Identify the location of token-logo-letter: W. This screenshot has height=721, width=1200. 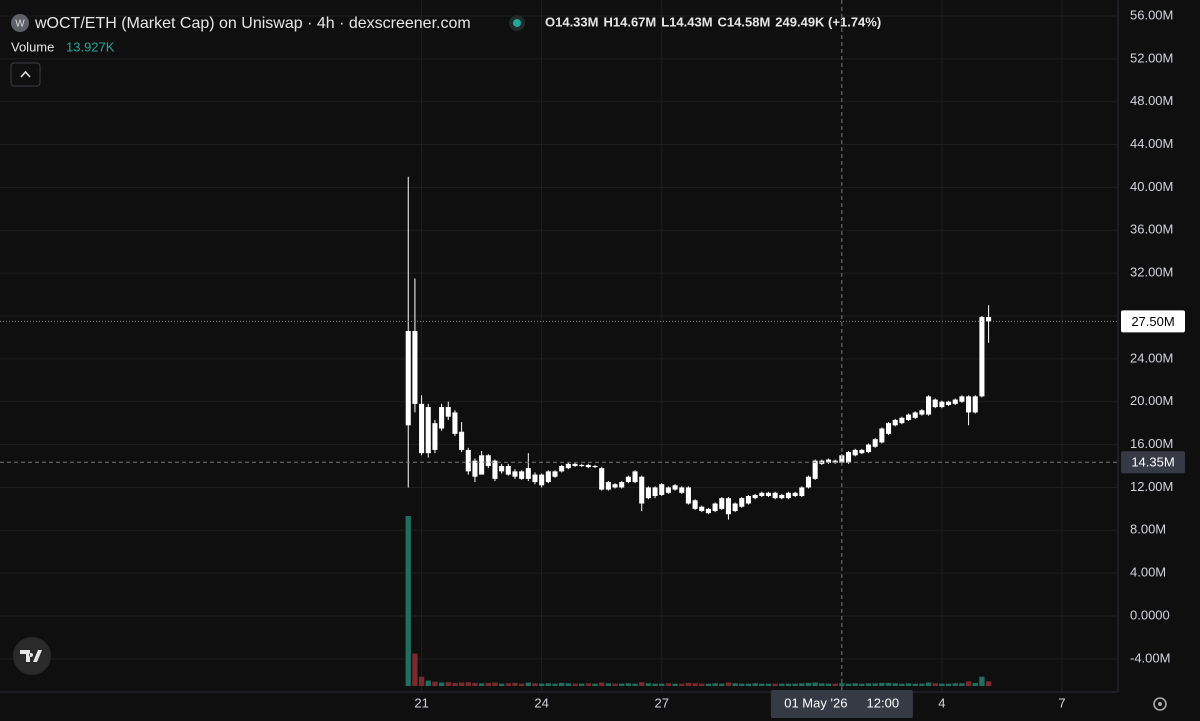
(20, 24).